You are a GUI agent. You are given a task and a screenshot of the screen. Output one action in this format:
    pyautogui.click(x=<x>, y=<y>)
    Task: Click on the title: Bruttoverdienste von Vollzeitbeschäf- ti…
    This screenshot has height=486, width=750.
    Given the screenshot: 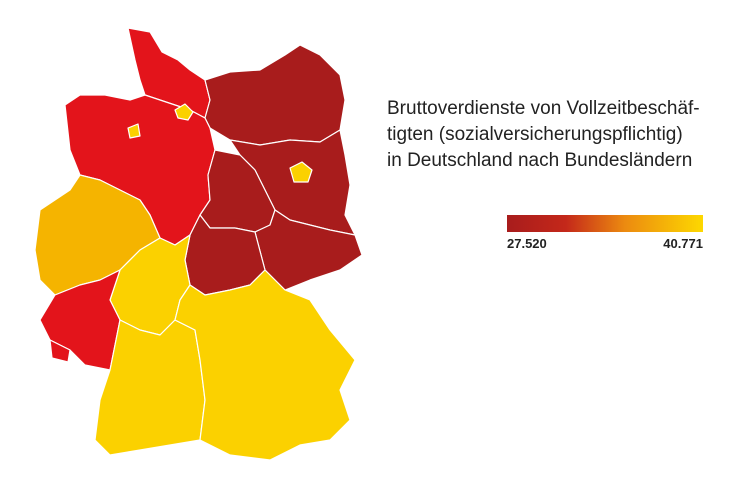 What is the action you would take?
    pyautogui.click(x=543, y=134)
    